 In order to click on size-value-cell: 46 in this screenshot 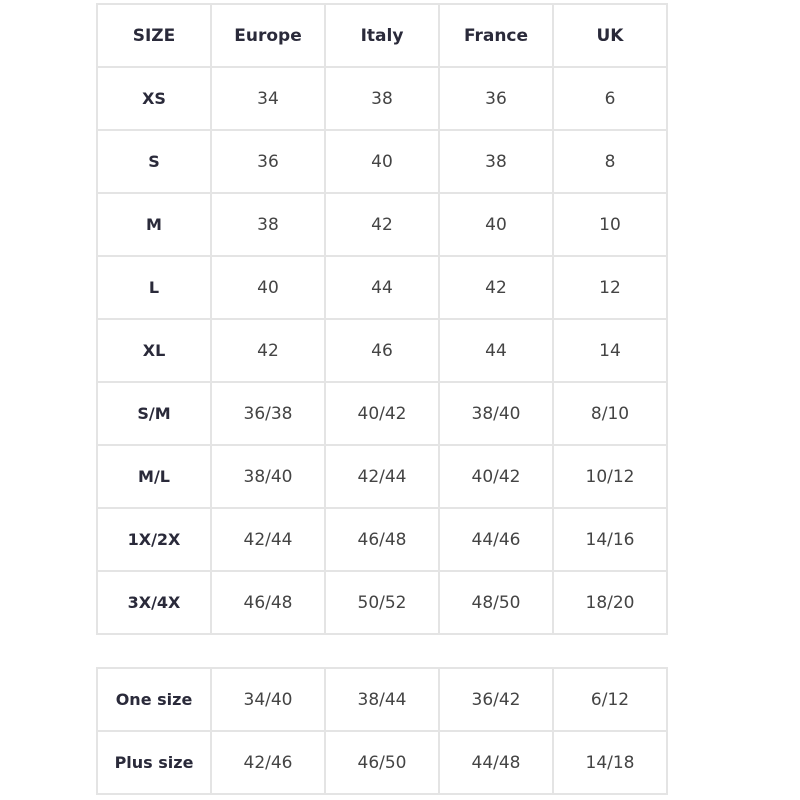, I will do `click(382, 350)`.